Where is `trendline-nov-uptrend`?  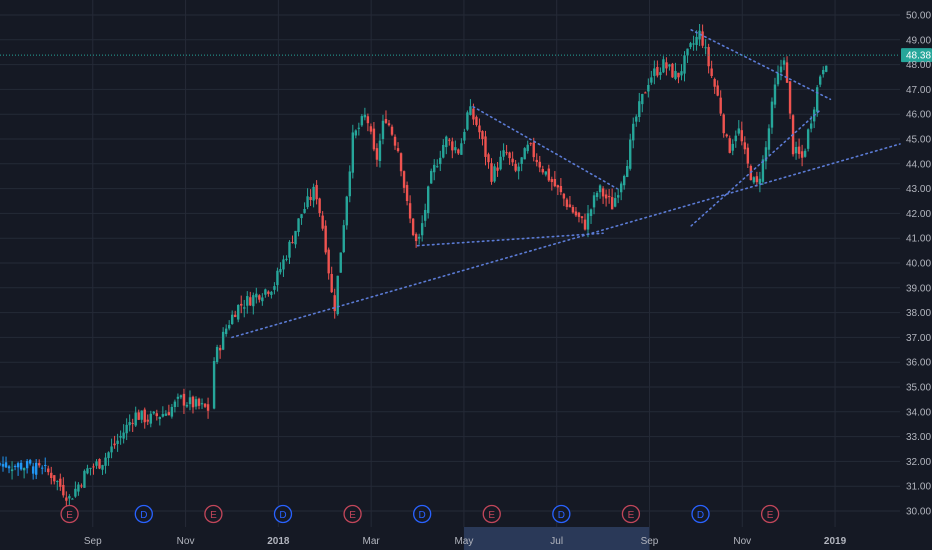 trendline-nov-uptrend is located at coordinates (756, 167).